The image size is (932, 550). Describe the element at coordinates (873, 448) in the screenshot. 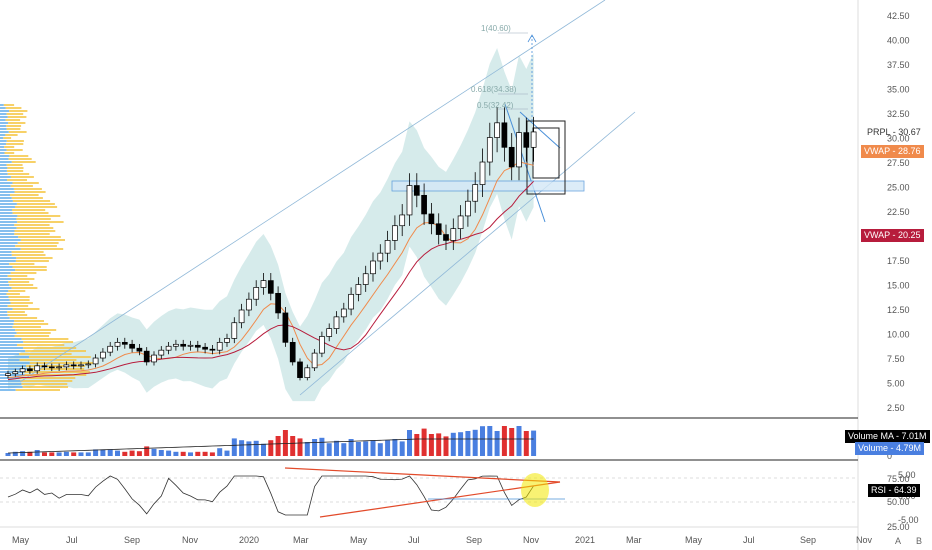

I see `volume-label: Volume` at that location.